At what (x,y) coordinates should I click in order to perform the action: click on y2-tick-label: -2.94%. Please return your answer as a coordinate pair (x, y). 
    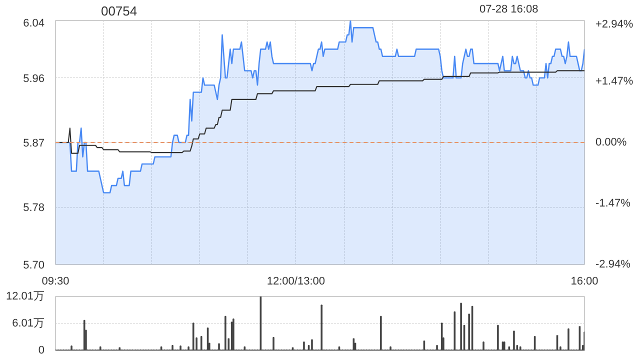
    Looking at the image, I should click on (613, 264).